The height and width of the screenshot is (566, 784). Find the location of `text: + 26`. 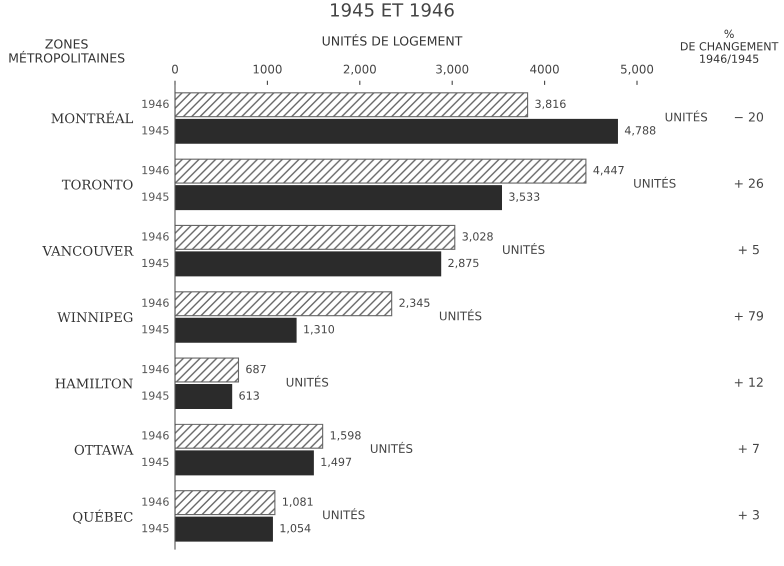

text: + 26 is located at coordinates (749, 183).